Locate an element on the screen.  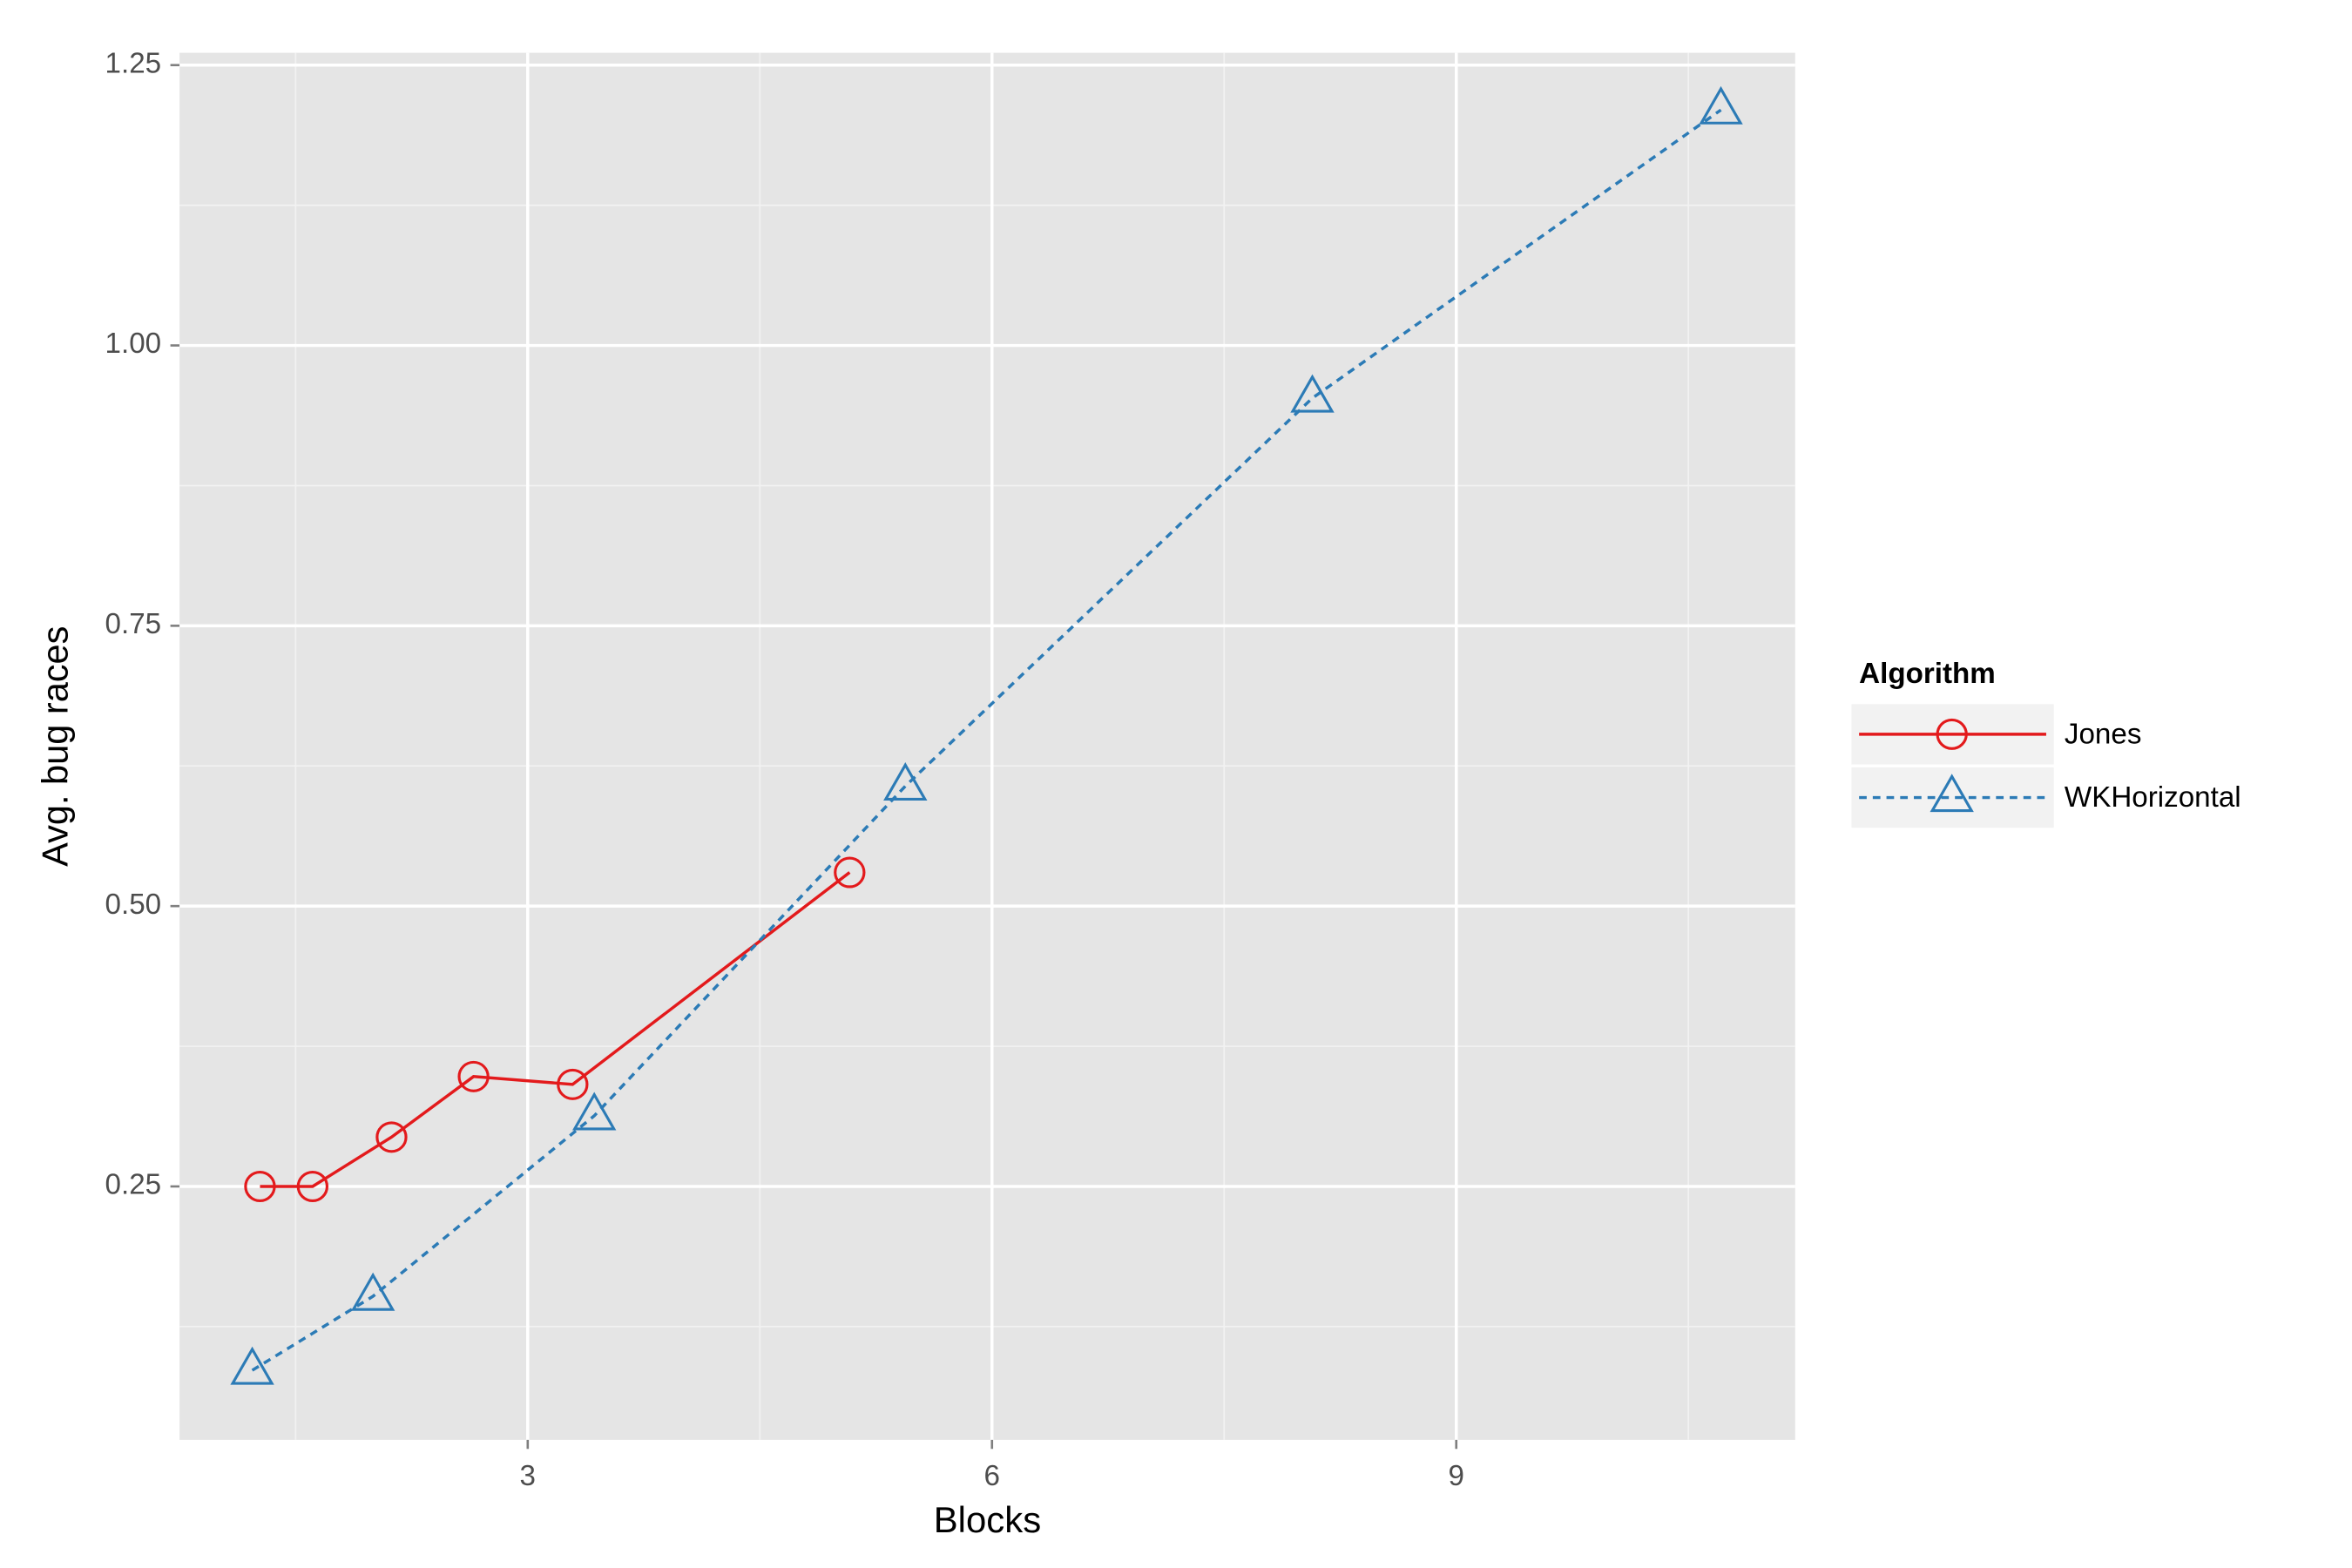
x-tick-label: 6 is located at coordinates (992, 1475).